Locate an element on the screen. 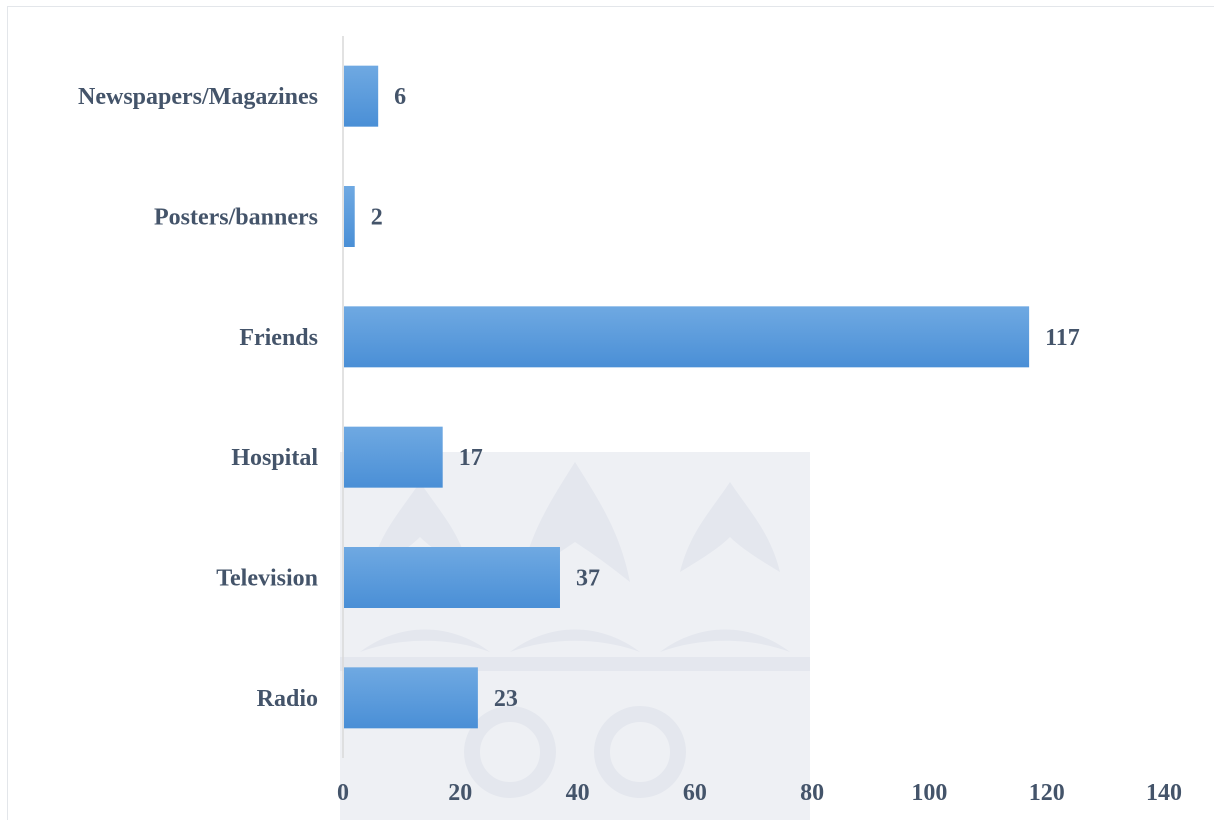  category-label: Newspapers/Magazines is located at coordinates (198, 97).